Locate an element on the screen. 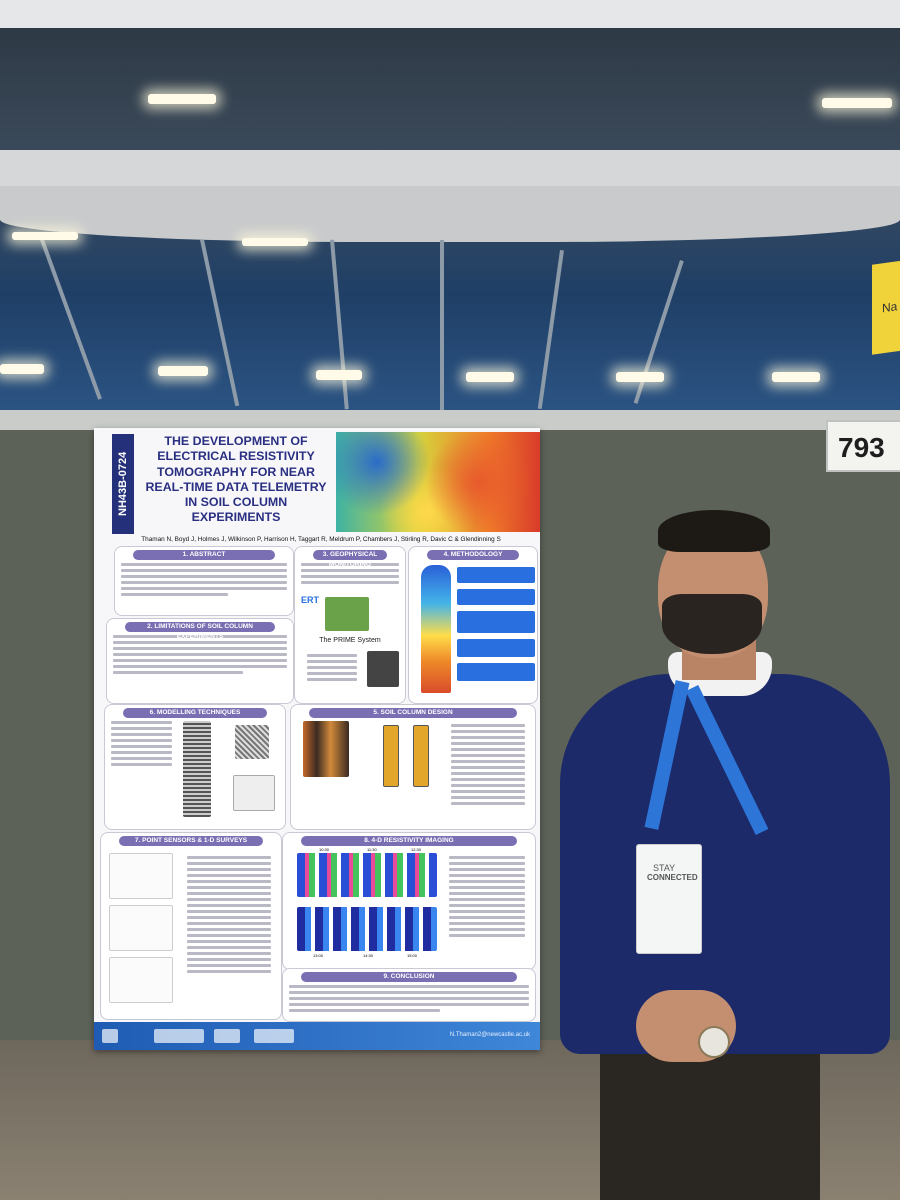 Image resolution: width=900 pixels, height=1200 pixels. soil-column-photo is located at coordinates (326, 749).